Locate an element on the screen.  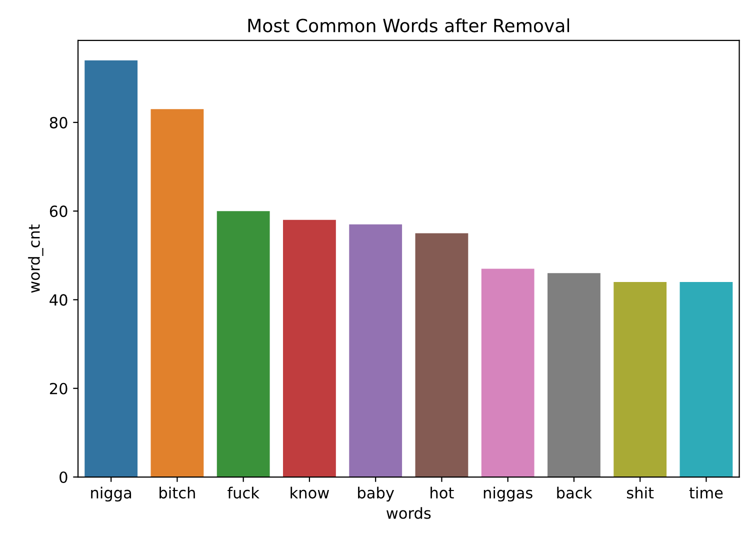
x-tick-label: shit is located at coordinates (640, 492).